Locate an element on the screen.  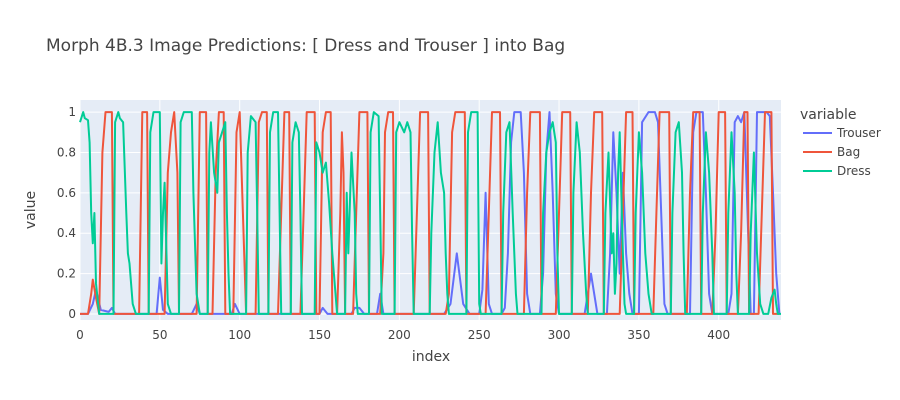
y-tick-label: 1 is located at coordinates (72, 112).